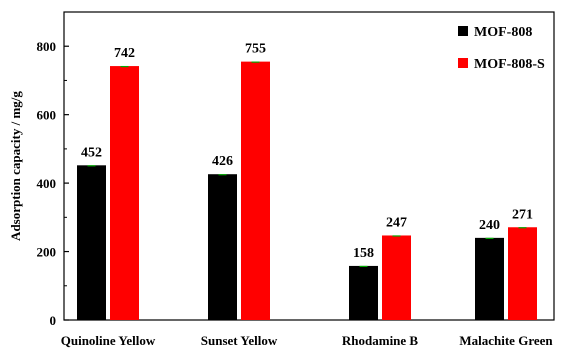 The width and height of the screenshot is (562, 348). I want to click on data-label-mof-808-s-2: 247, so click(396, 222).